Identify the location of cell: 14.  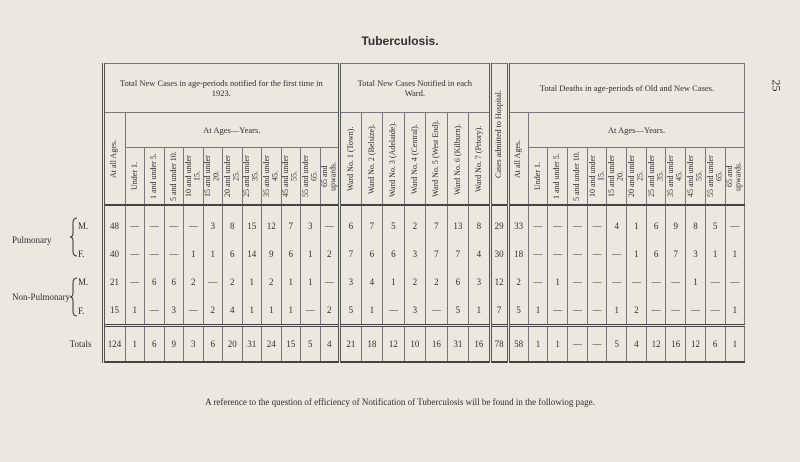
(251, 254).